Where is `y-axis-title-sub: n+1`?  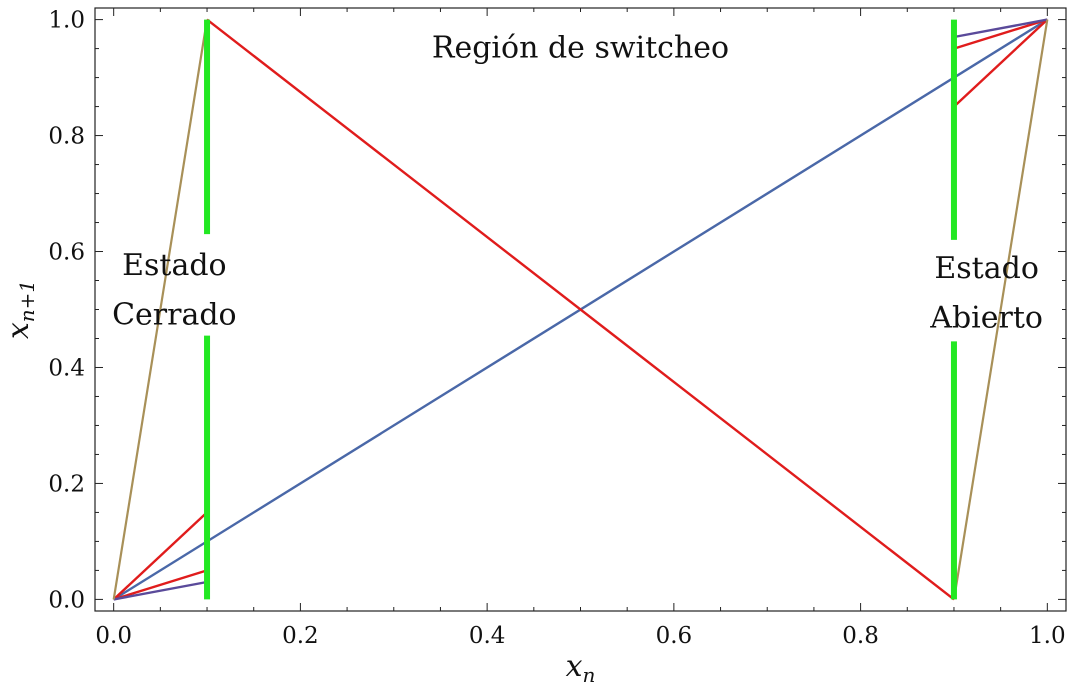
y-axis-title-sub: n+1 is located at coordinates (27, 301).